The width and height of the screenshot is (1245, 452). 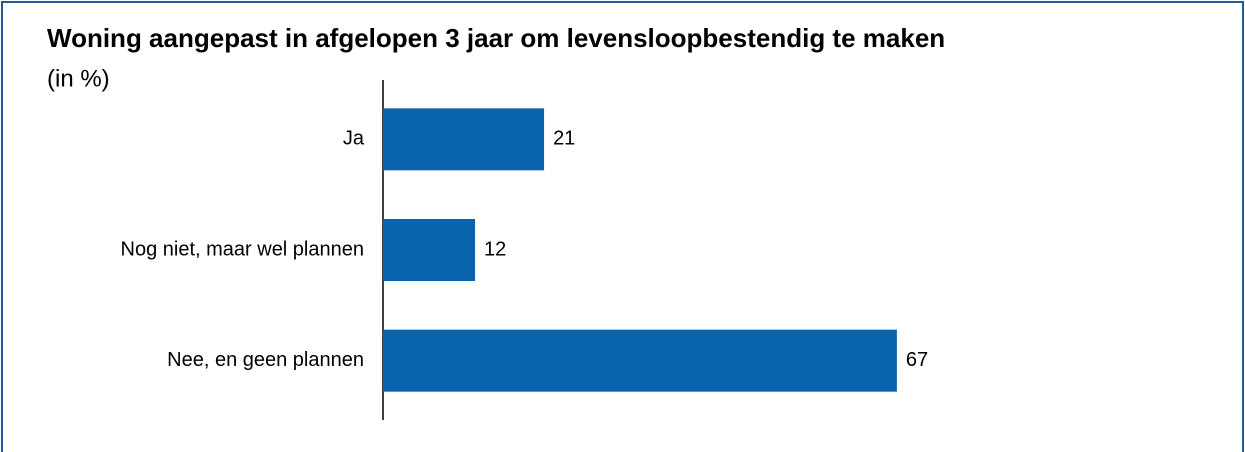 What do you see at coordinates (564, 139) in the screenshot?
I see `value-label: 21` at bounding box center [564, 139].